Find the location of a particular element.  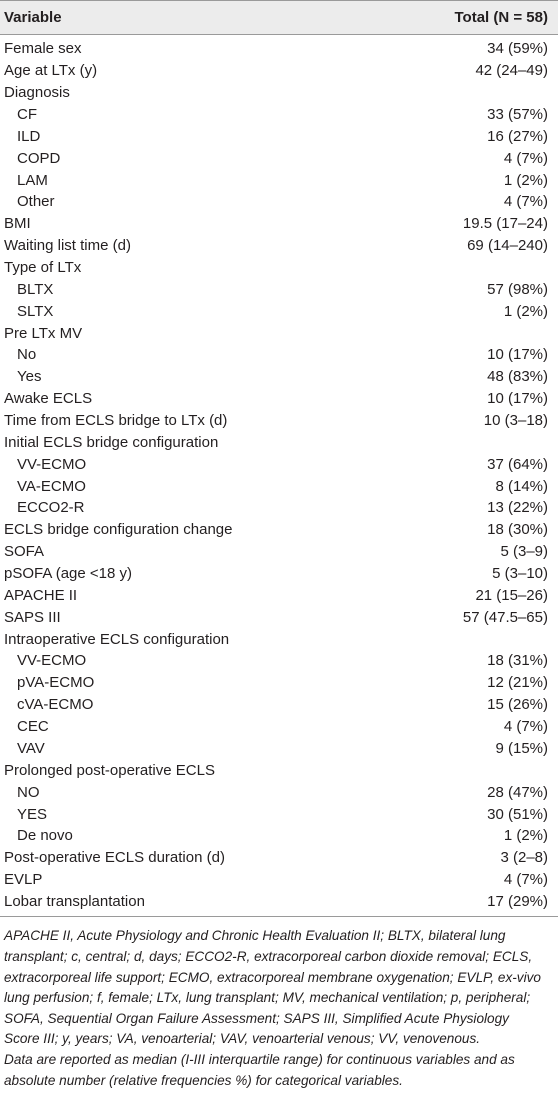

row-label: pSOFA (age <18 y) is located at coordinates (68, 574).